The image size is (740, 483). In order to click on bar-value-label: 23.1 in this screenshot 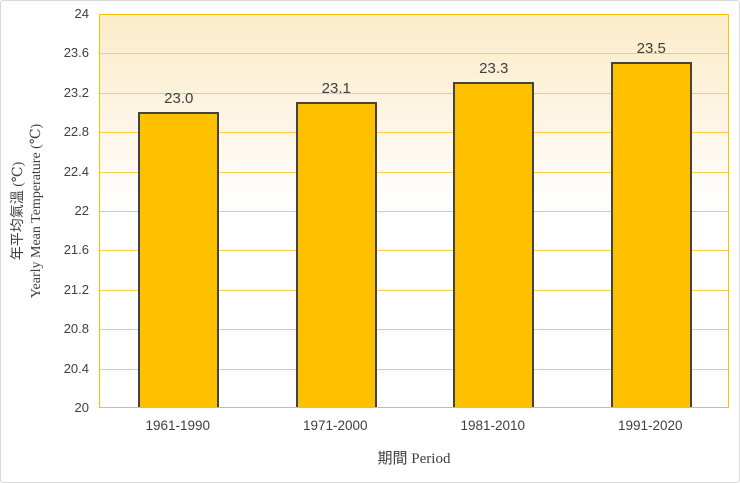, I will do `click(336, 88)`.